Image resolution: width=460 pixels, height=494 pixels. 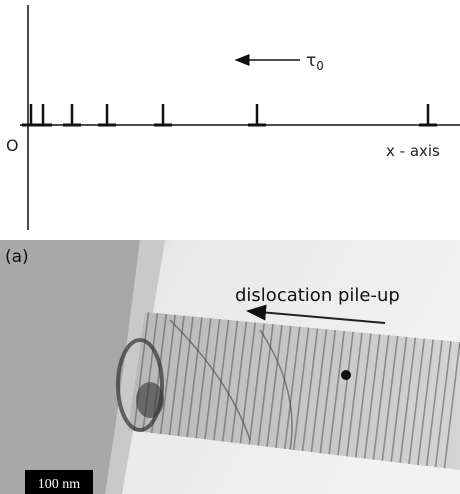 I want to click on pile-up-arrow, so click(x=316, y=314).